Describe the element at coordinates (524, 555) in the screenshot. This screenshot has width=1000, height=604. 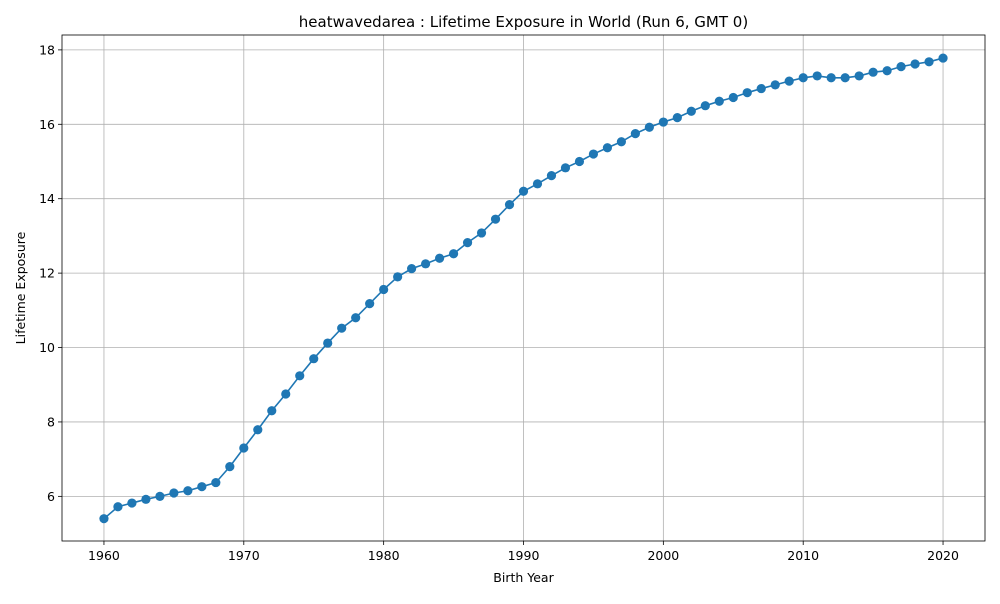
I see `x-tick-label: 1990` at that location.